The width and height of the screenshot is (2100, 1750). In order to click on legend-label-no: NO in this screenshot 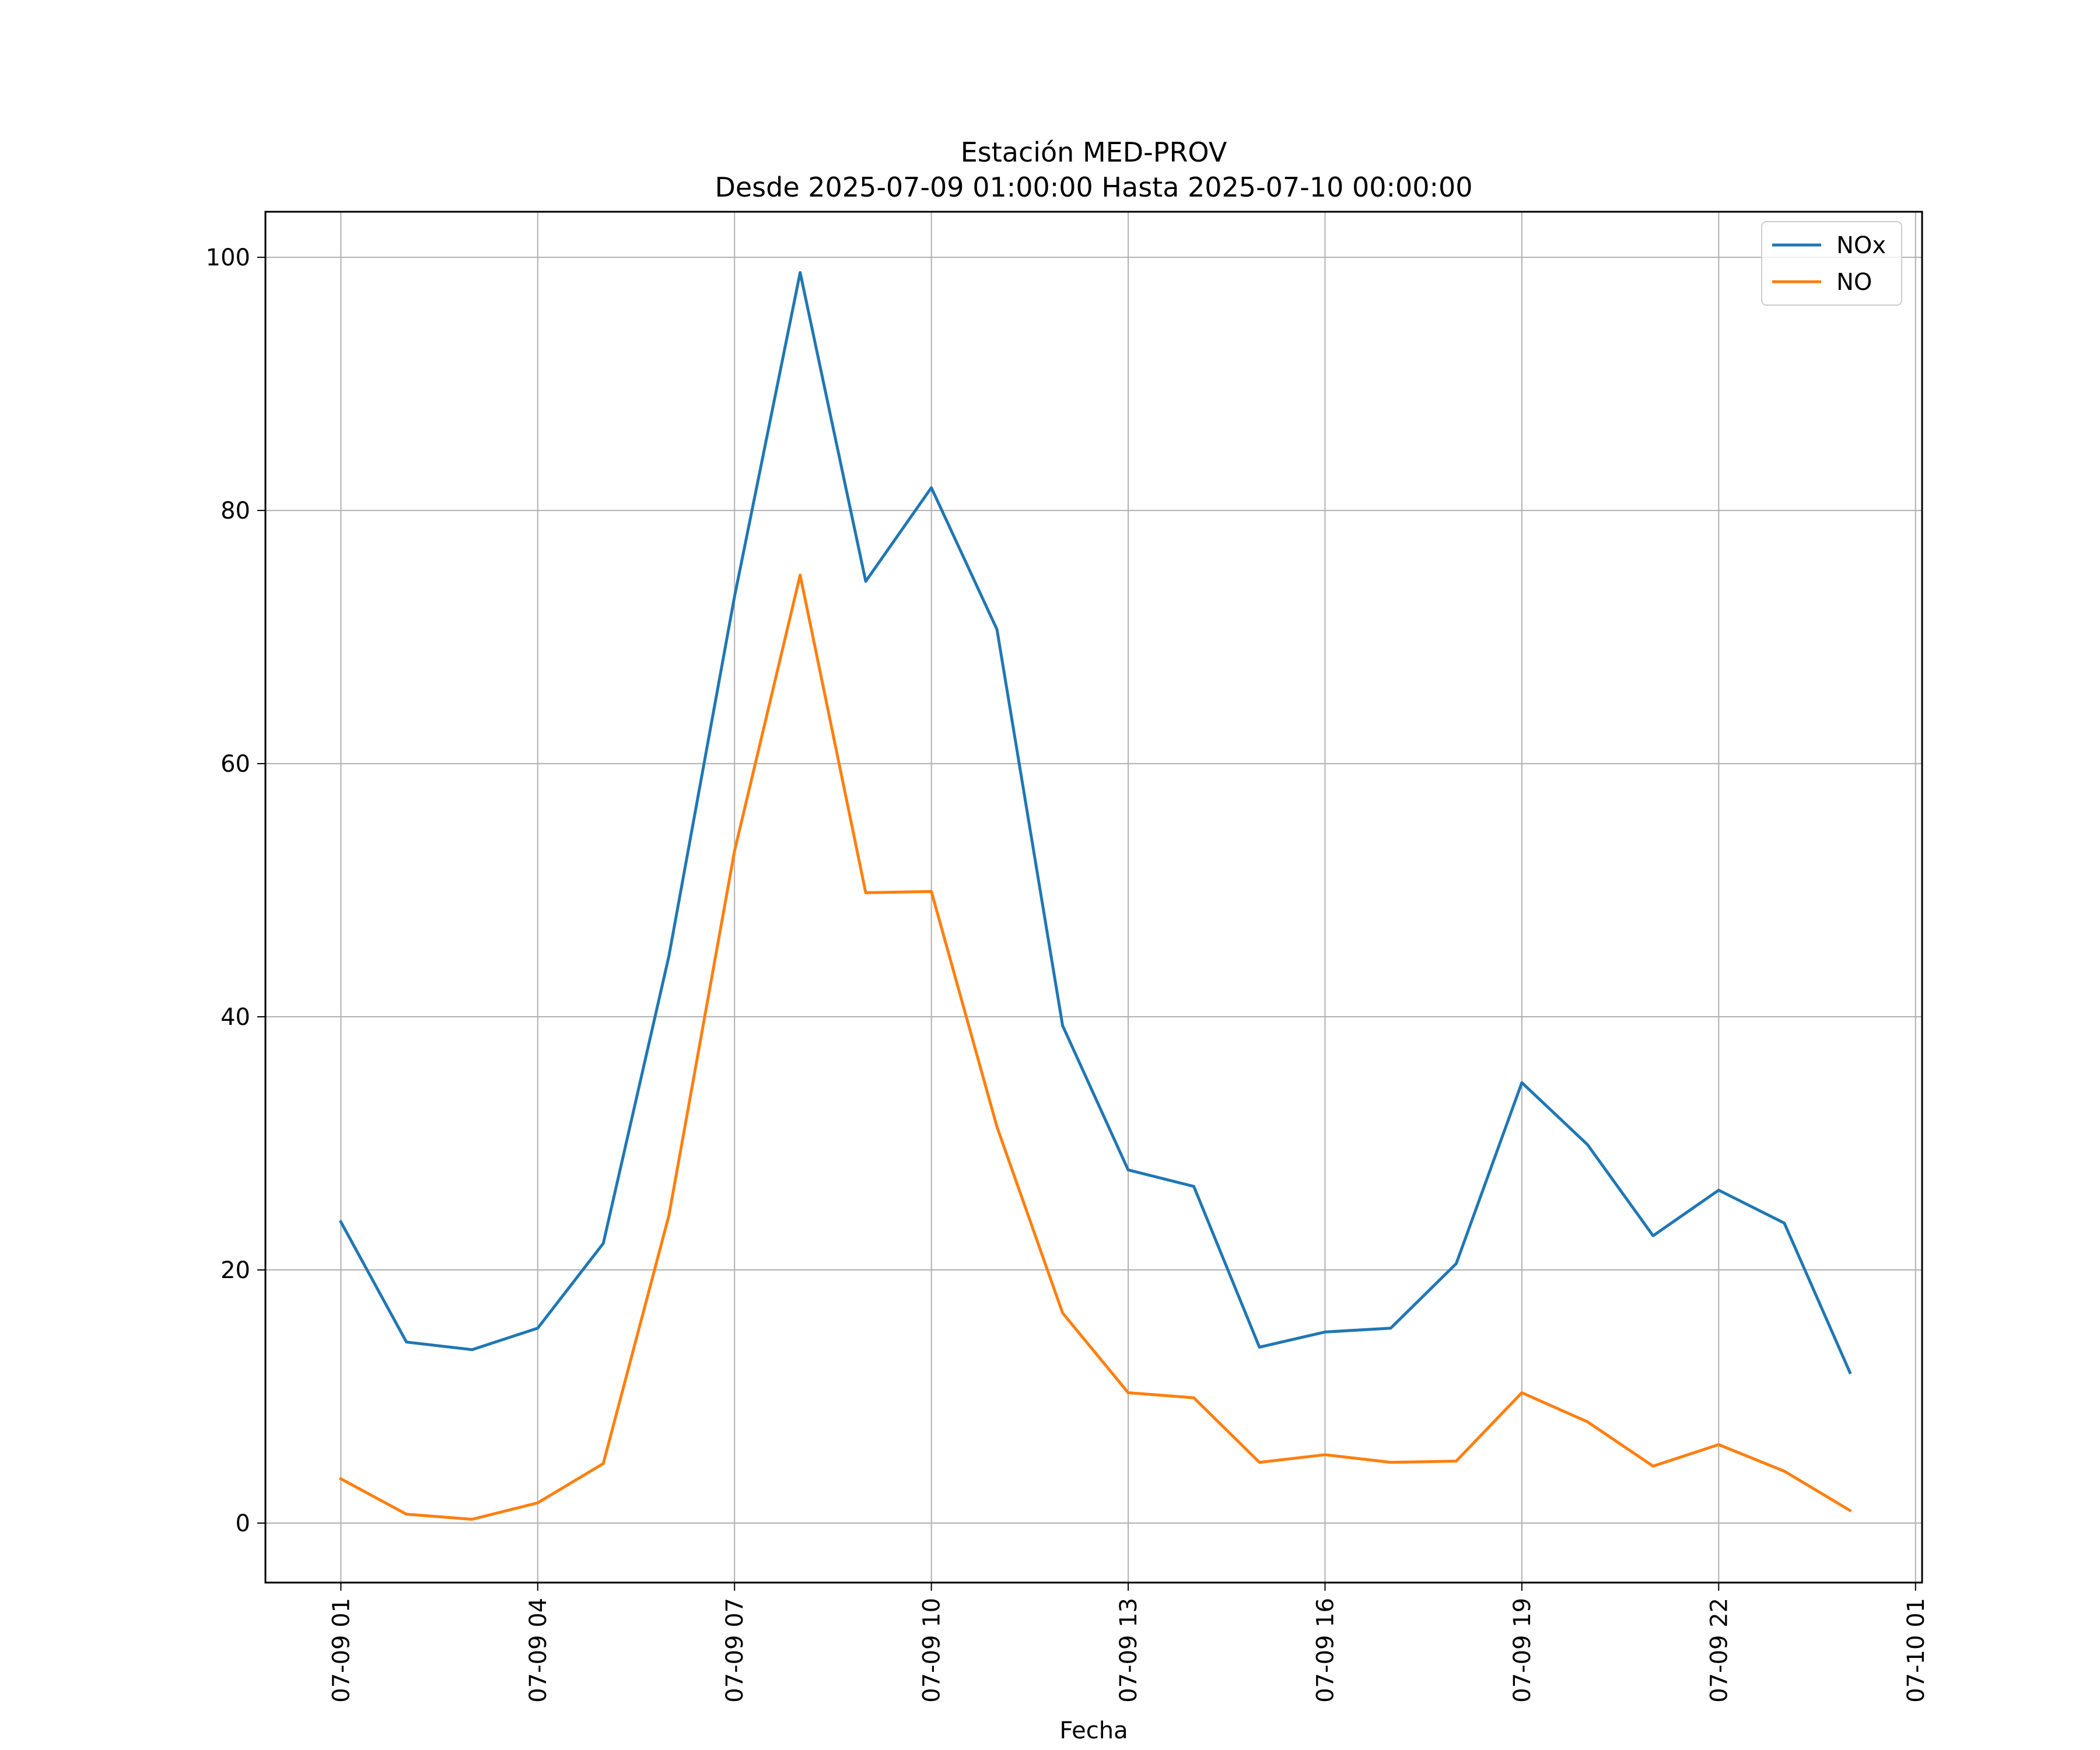, I will do `click(1854, 282)`.